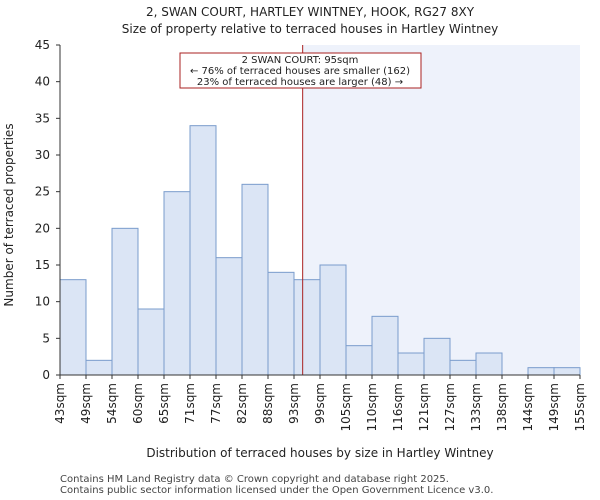 The height and width of the screenshot is (500, 600). What do you see at coordinates (138, 403) in the screenshot?
I see `x-tick-label: 60sqm` at bounding box center [138, 403].